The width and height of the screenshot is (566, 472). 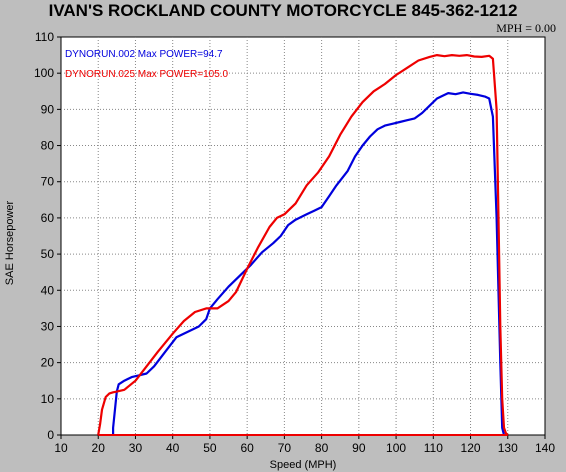 What do you see at coordinates (48, 182) in the screenshot?
I see `y-tick-label: 70` at bounding box center [48, 182].